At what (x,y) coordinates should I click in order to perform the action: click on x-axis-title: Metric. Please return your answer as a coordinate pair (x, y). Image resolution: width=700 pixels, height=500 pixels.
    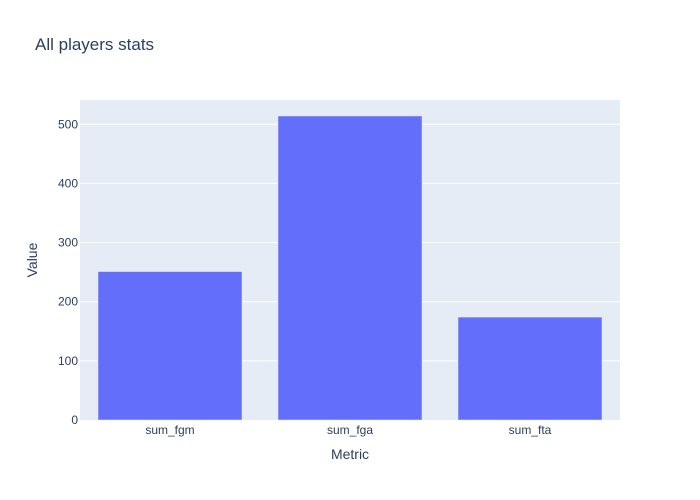
    Looking at the image, I should click on (350, 454).